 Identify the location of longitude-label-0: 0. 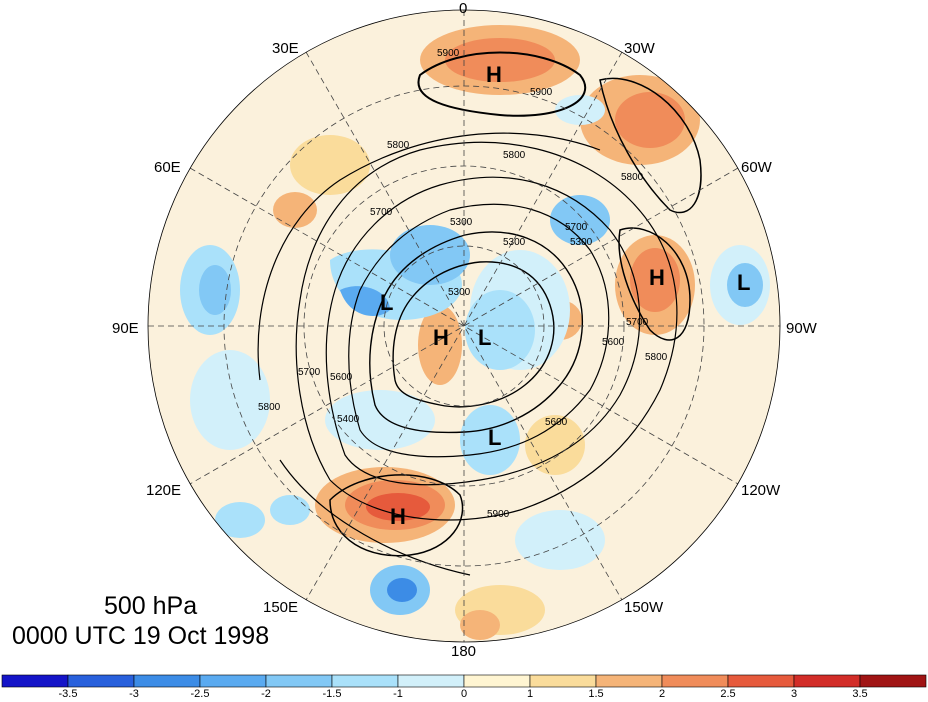
(463, 8).